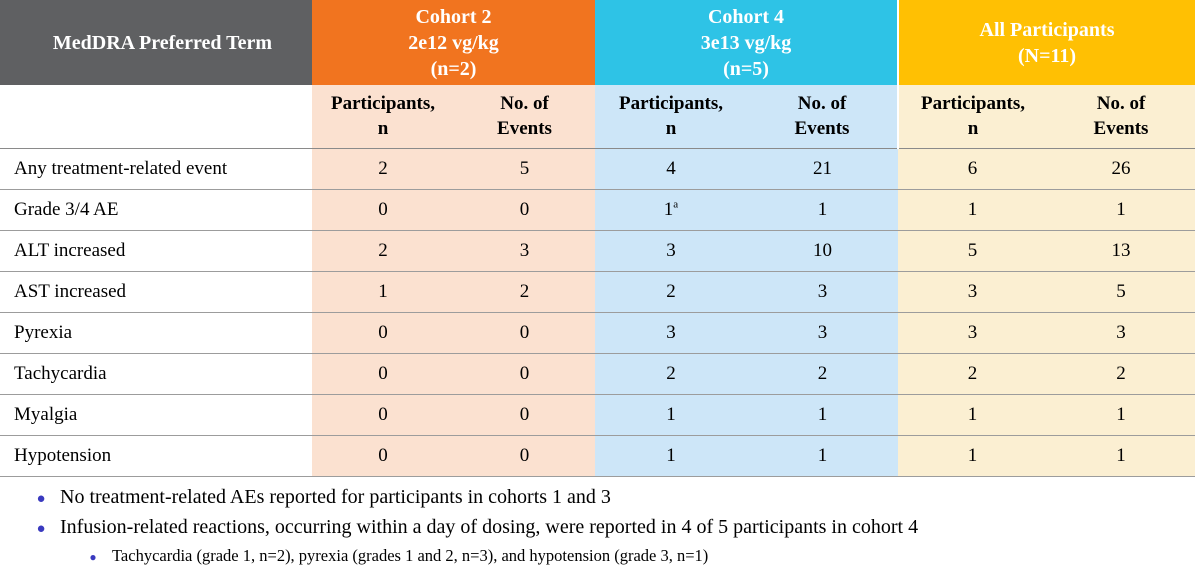 This screenshot has width=1195, height=574. I want to click on preferred-term: Any treatment-related event, so click(156, 168).